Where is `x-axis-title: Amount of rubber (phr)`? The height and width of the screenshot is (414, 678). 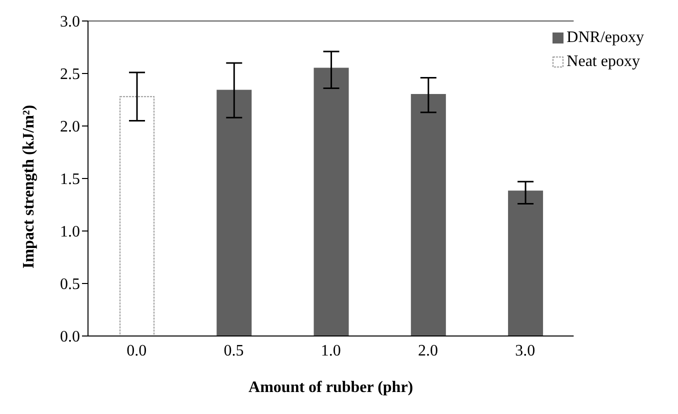
x-axis-title: Amount of rubber (phr) is located at coordinates (331, 387).